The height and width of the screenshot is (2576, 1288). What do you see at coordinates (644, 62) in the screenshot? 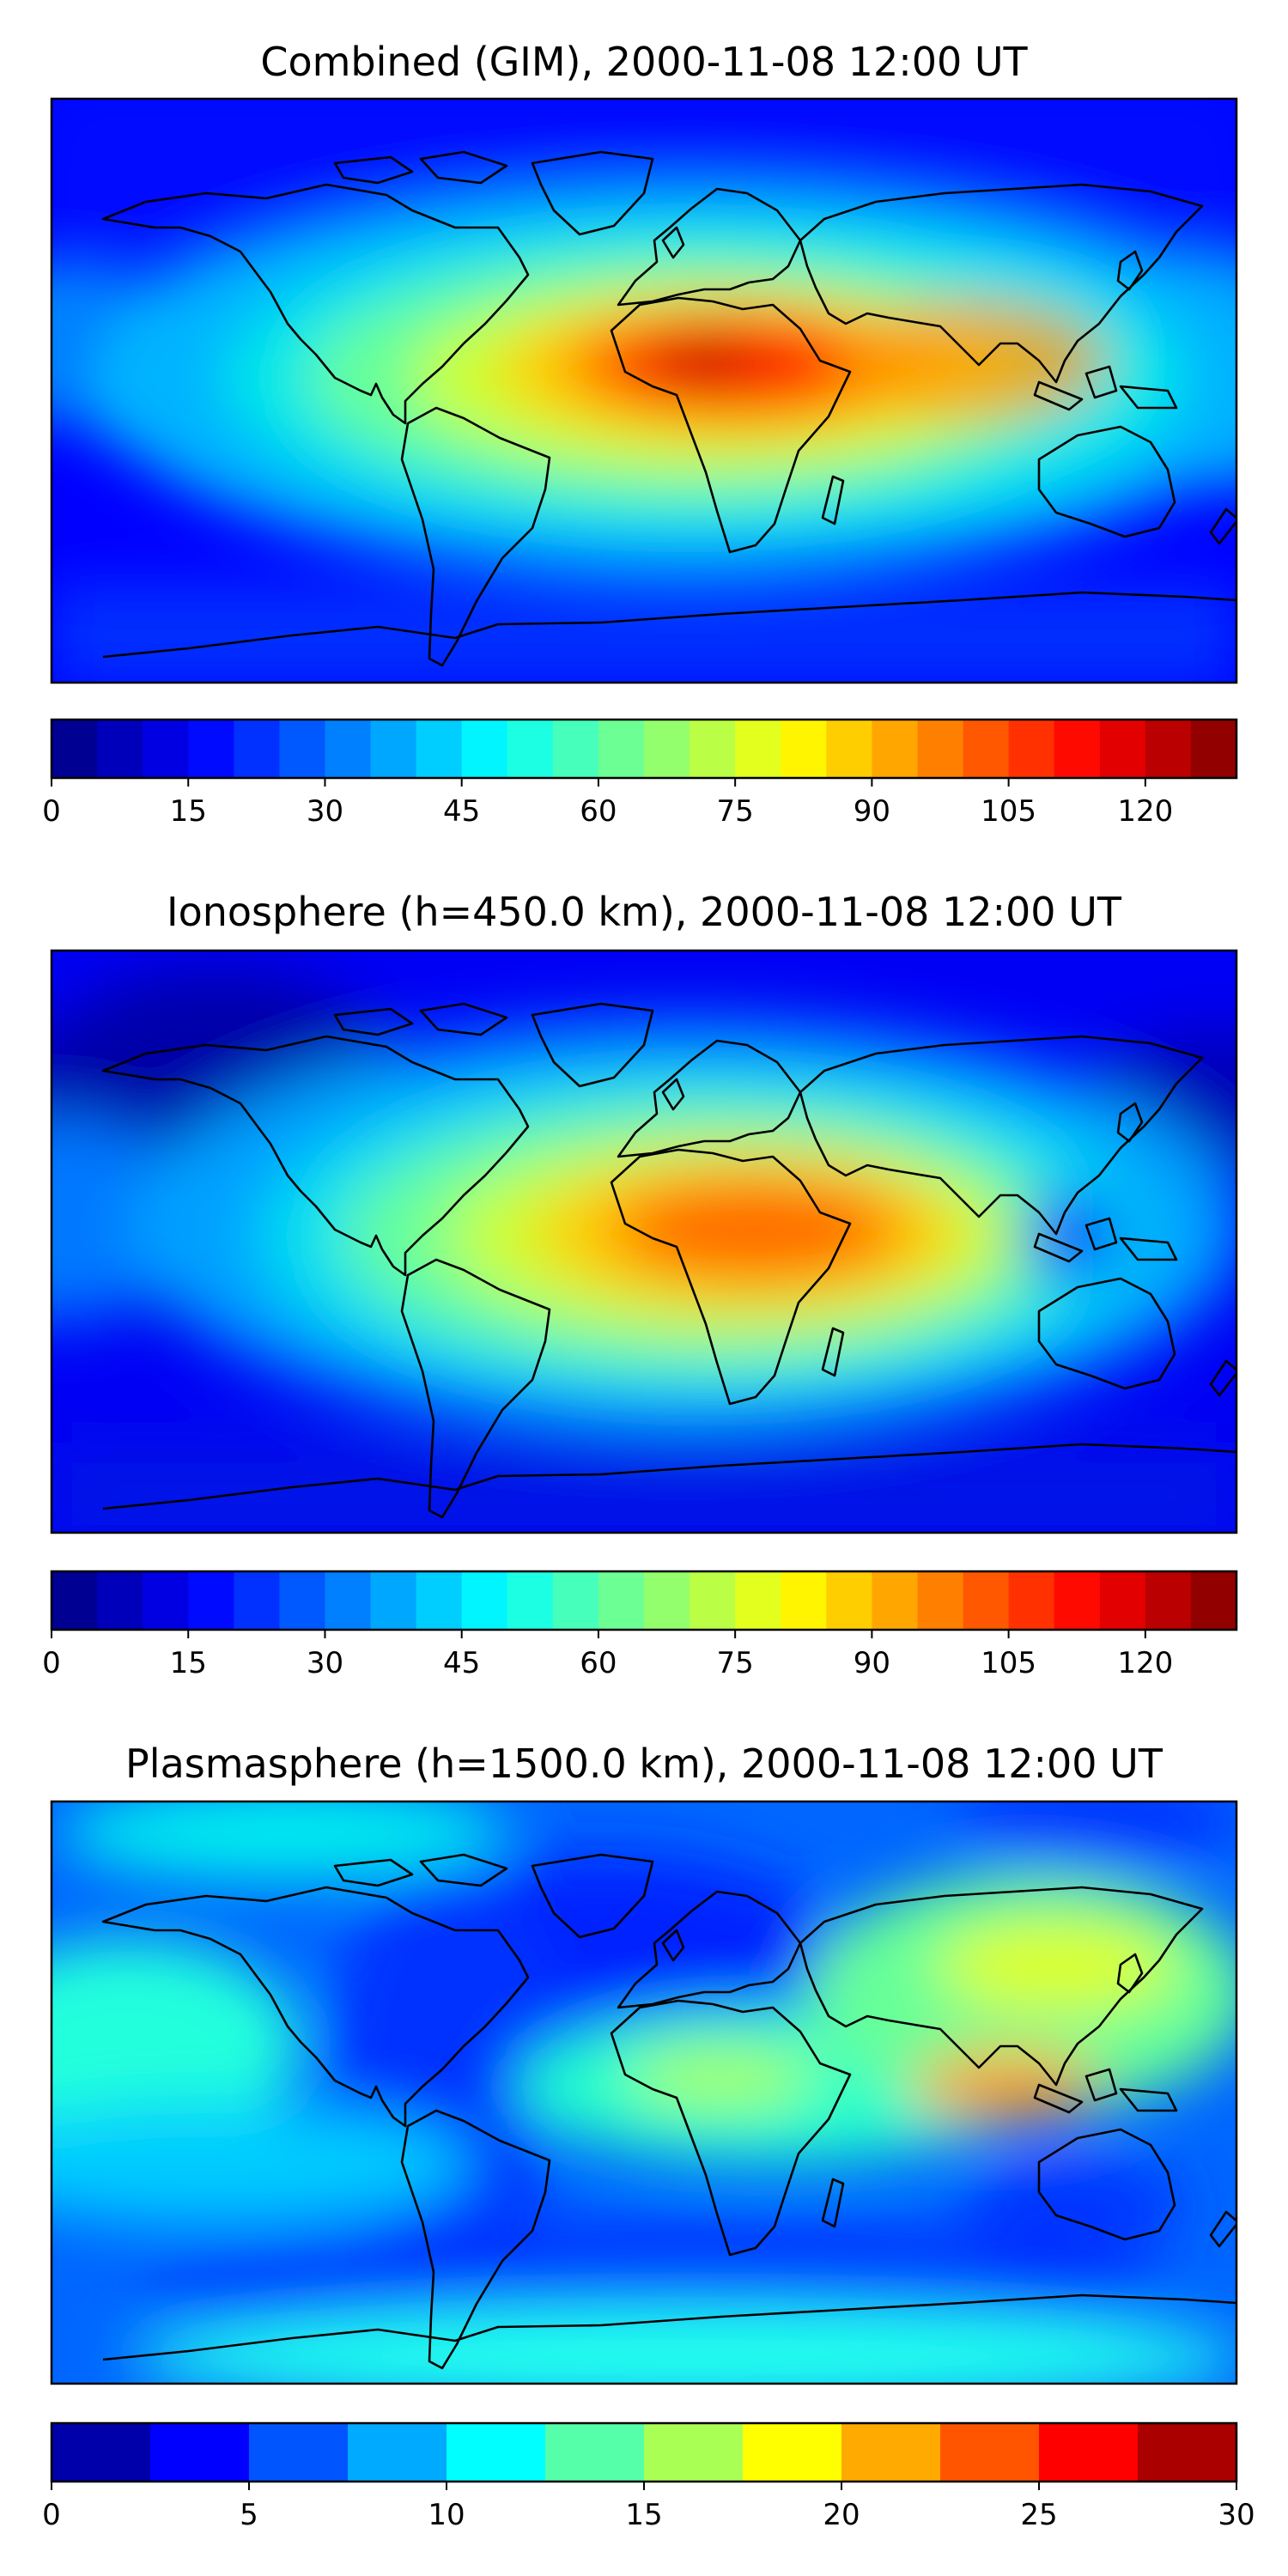
I see `panel-title: Combined (GIM), 2000-11-08 12:00 UT` at bounding box center [644, 62].